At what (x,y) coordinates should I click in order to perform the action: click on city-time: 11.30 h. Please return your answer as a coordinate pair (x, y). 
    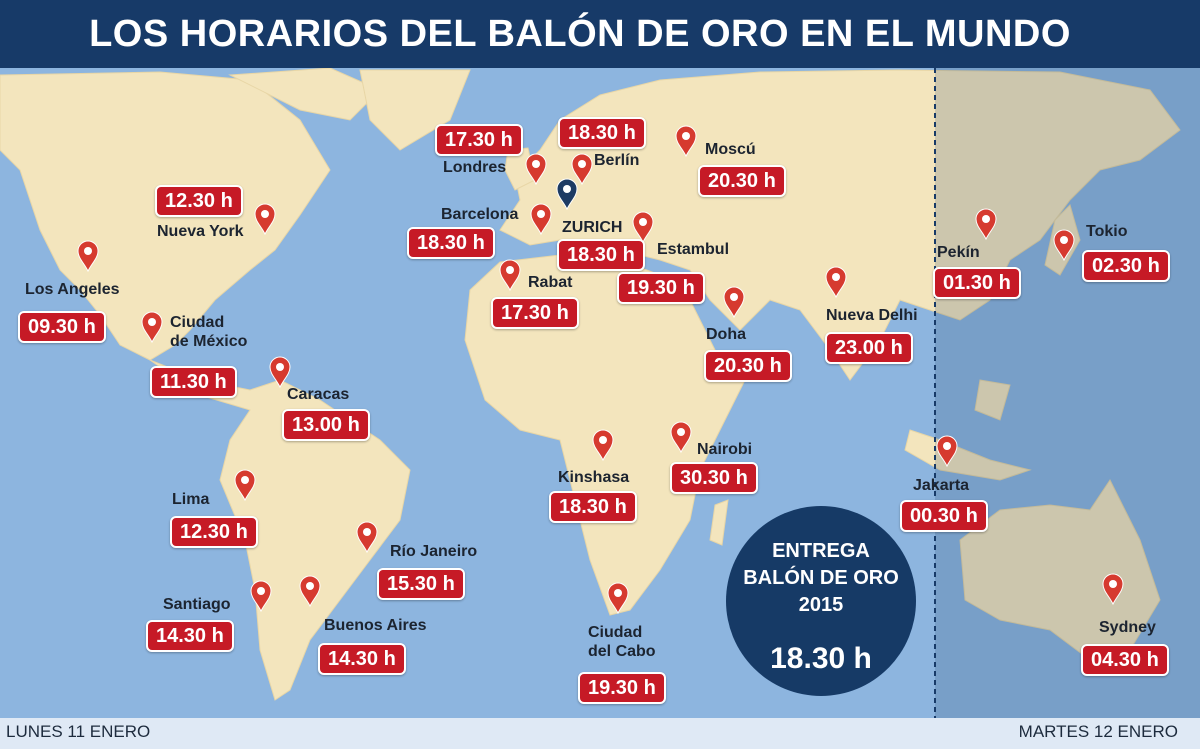
    Looking at the image, I should click on (193, 382).